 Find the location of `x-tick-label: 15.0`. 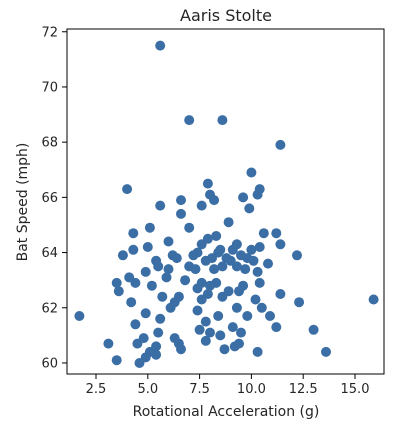

x-tick-label: 15.0 is located at coordinates (355, 389).